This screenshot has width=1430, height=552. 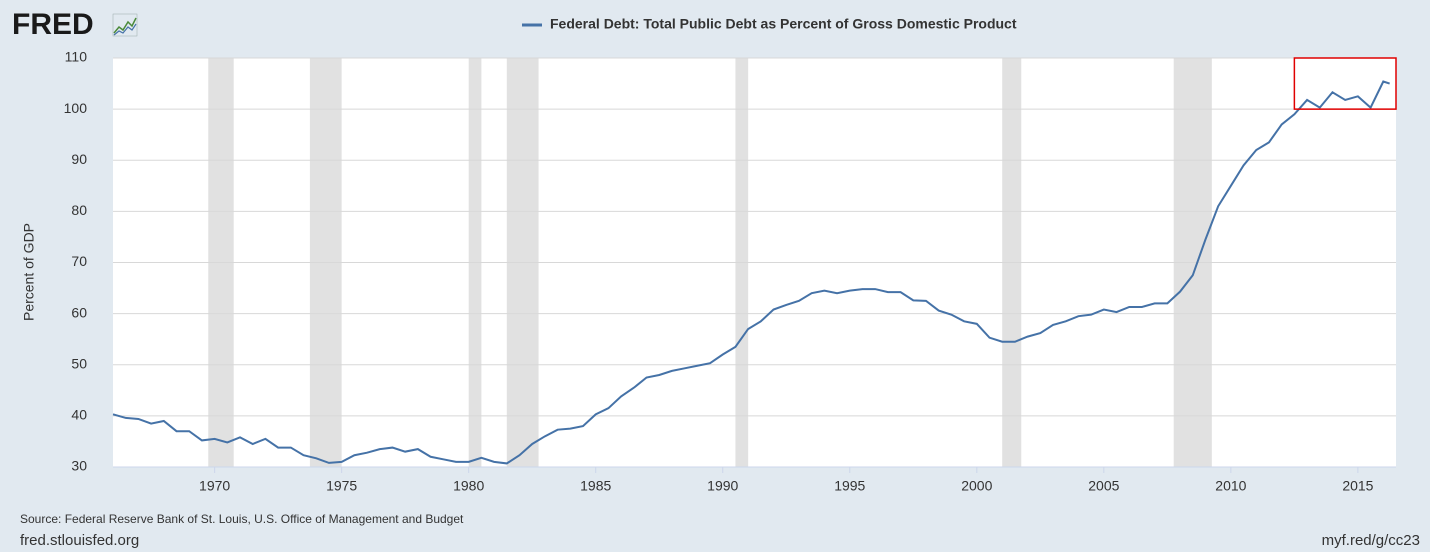 What do you see at coordinates (341, 486) in the screenshot?
I see `x-tick-label: 1975` at bounding box center [341, 486].